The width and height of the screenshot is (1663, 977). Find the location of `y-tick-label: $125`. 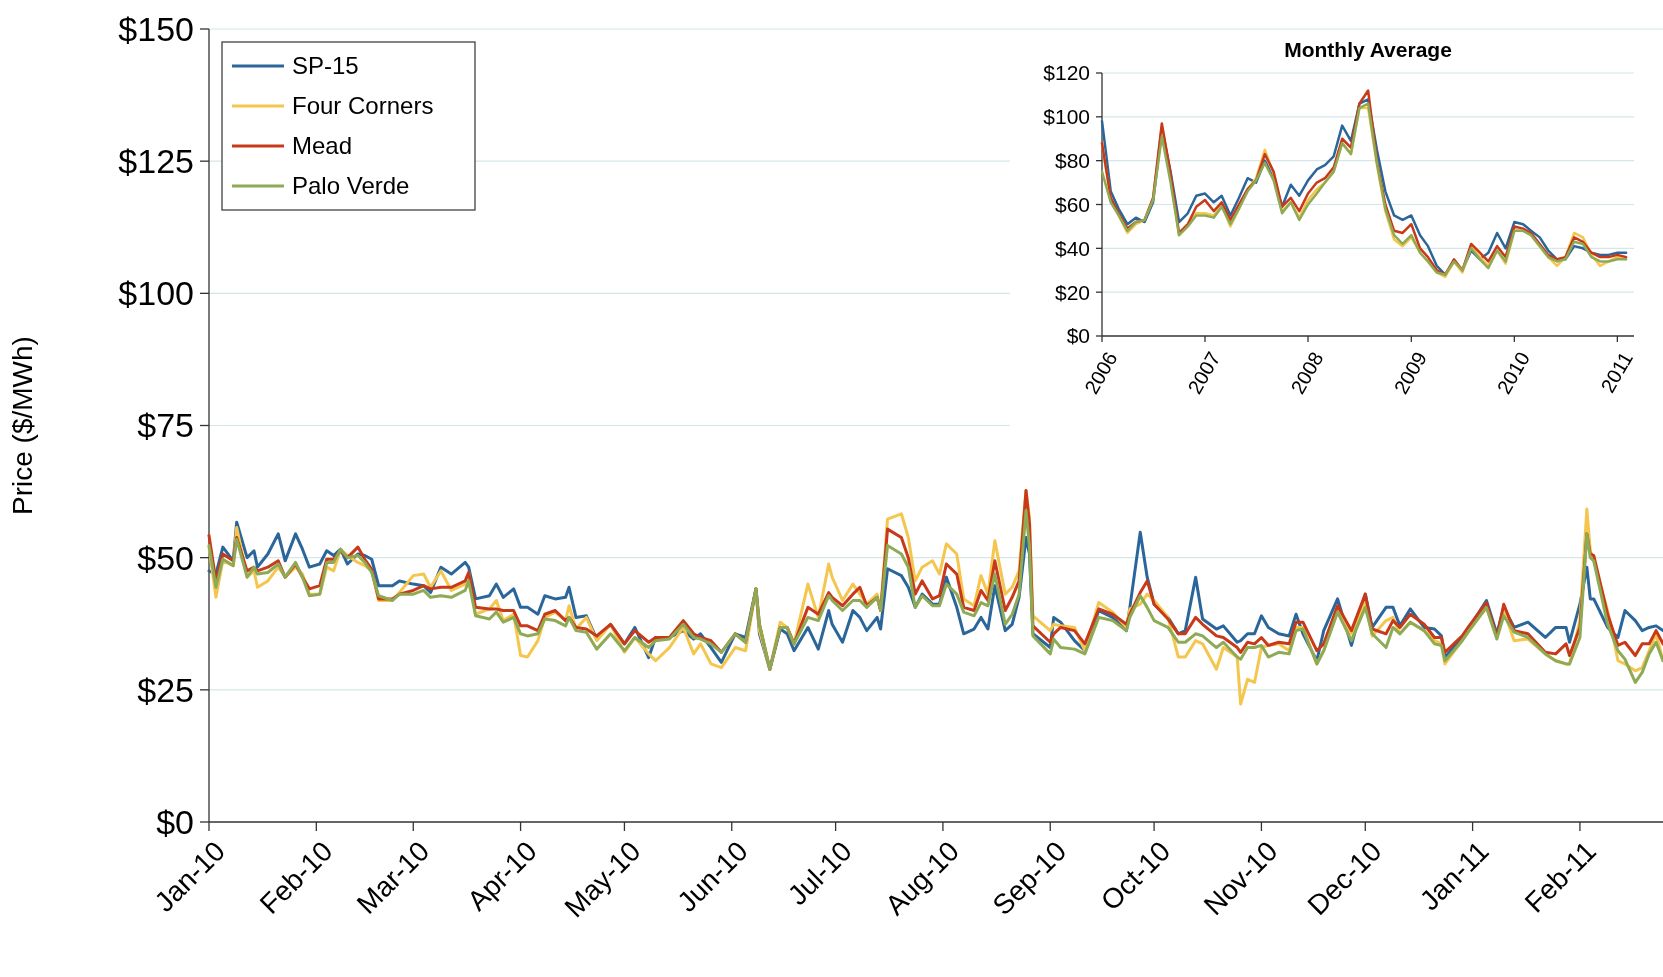

y-tick-label: $125 is located at coordinates (156, 161).